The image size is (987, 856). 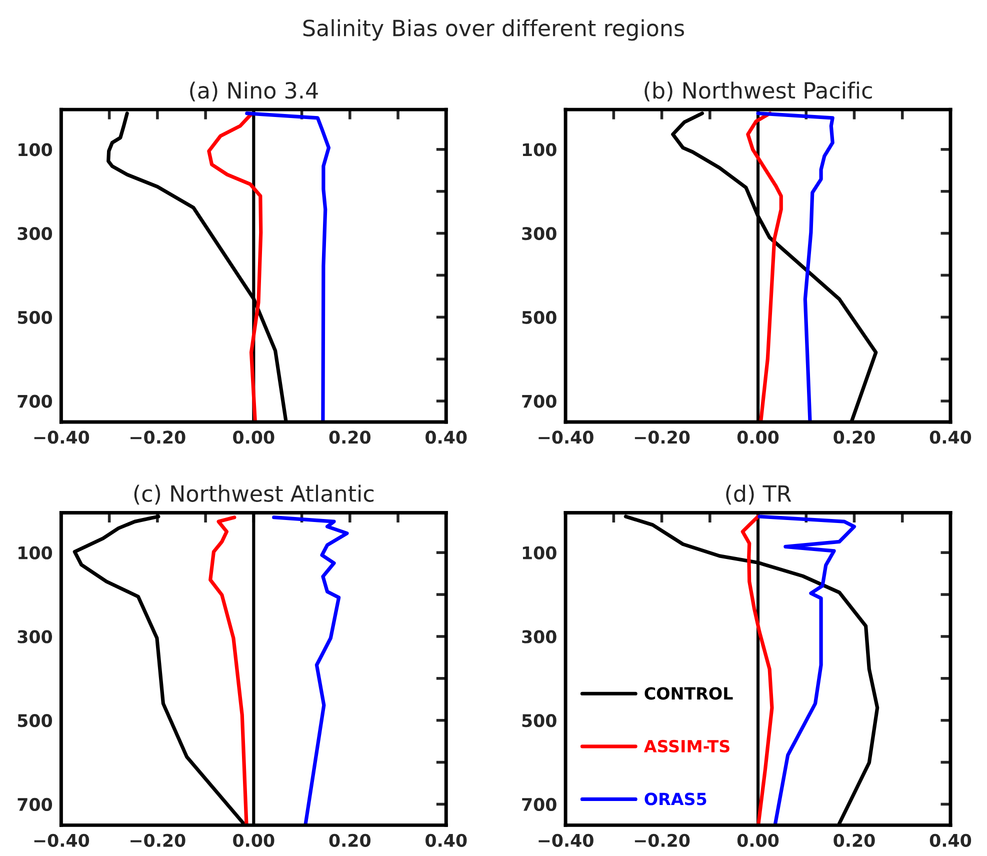 I want to click on chart-title: (b) Northwest Pacific, so click(x=758, y=92).